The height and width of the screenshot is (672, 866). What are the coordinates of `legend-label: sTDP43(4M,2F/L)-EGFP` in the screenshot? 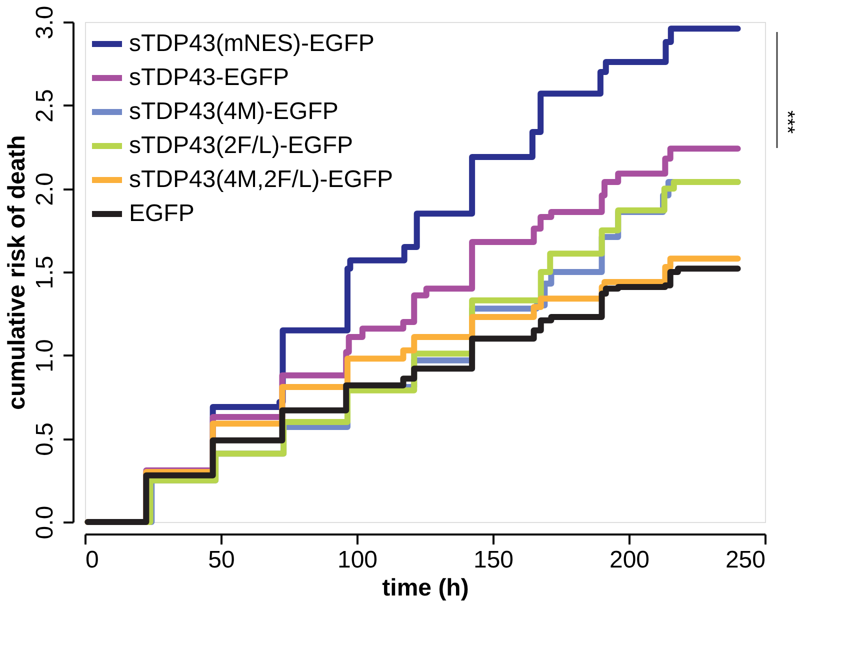 It's located at (261, 179).